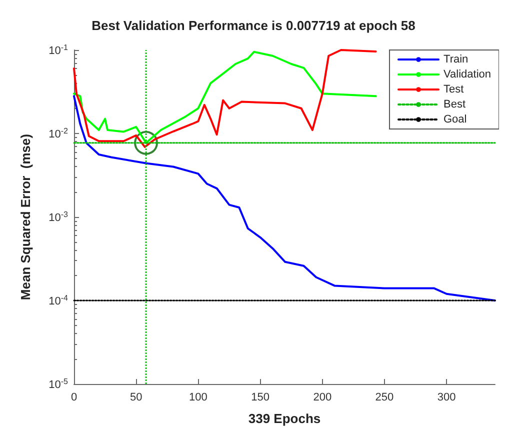  What do you see at coordinates (455, 120) in the screenshot?
I see `legend-label: Goal` at bounding box center [455, 120].